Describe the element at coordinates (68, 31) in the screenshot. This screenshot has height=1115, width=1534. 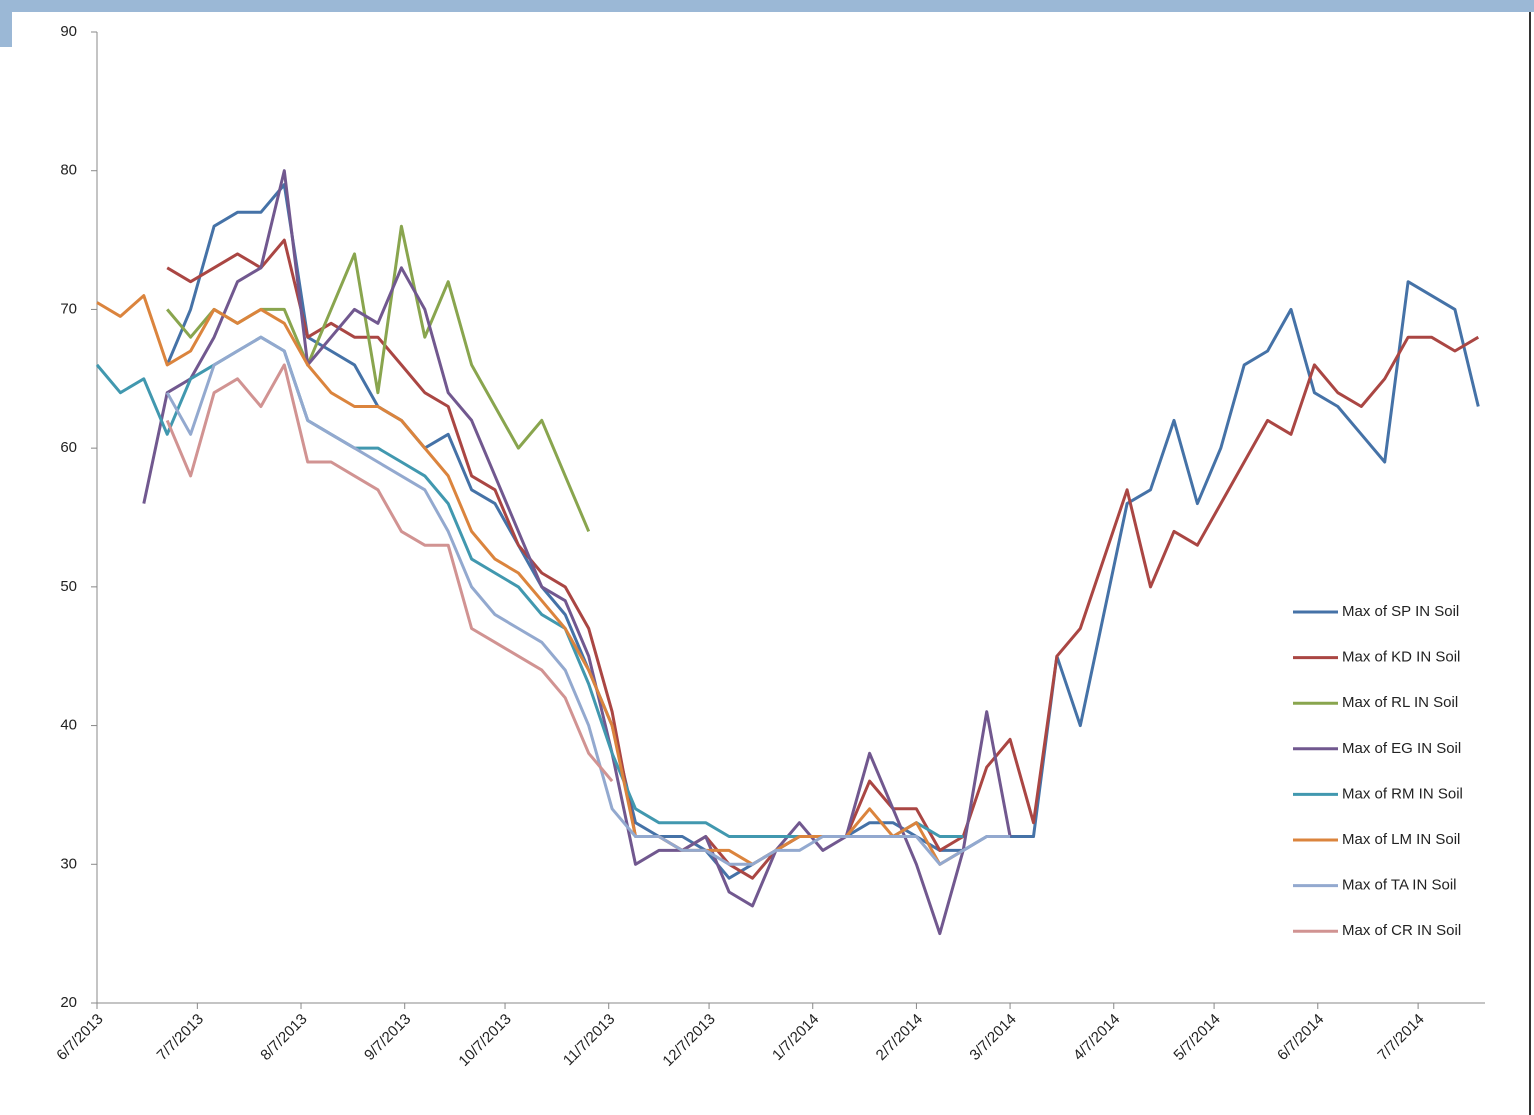
I see `y-tick-label: 90` at that location.